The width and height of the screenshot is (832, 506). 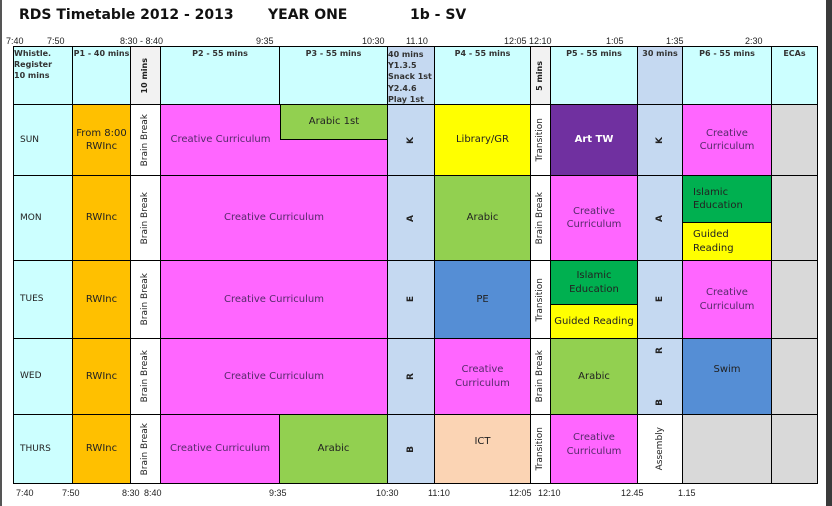 What do you see at coordinates (829, 253) in the screenshot?
I see `window-scrollbar` at bounding box center [829, 253].